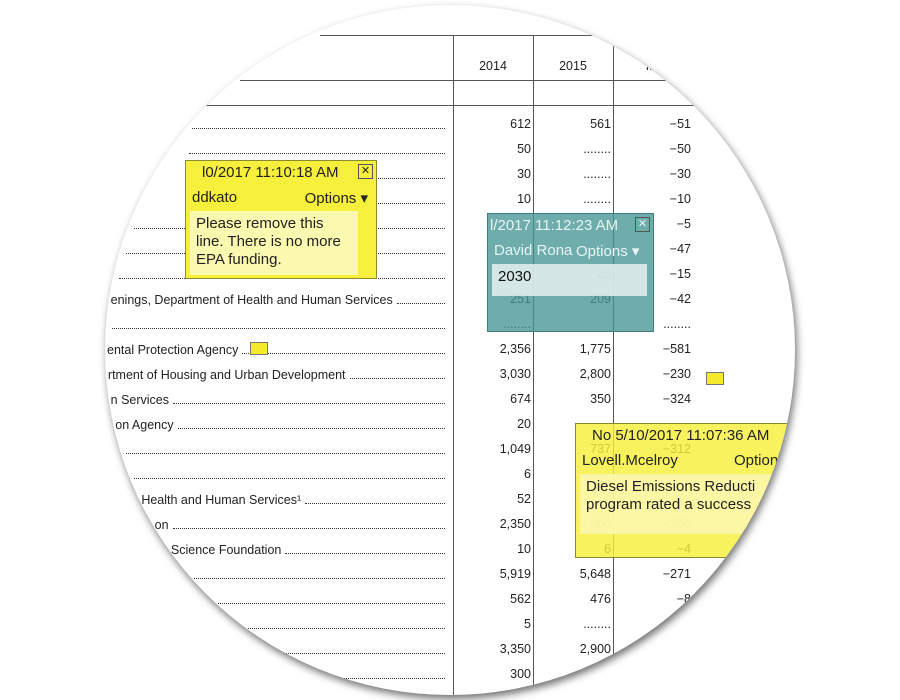  Describe the element at coordinates (515, 374) in the screenshot. I see `table-cell: 3,030` at that location.